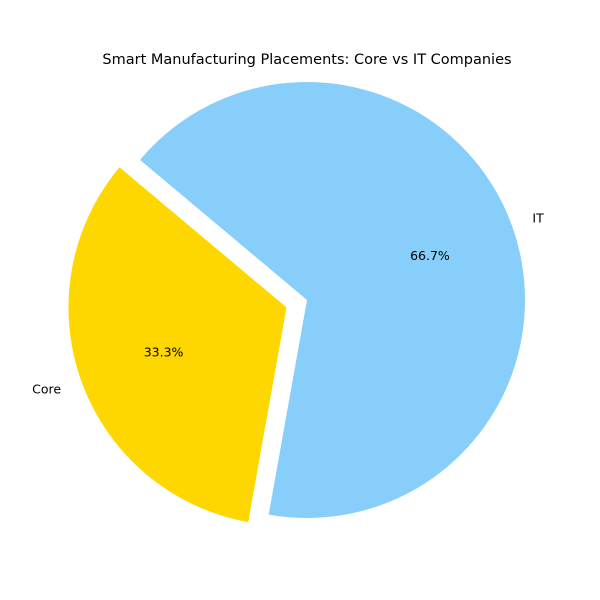 This screenshot has height=600, width=600. What do you see at coordinates (430, 255) in the screenshot?
I see `slice-percent-it: 66.7%` at bounding box center [430, 255].